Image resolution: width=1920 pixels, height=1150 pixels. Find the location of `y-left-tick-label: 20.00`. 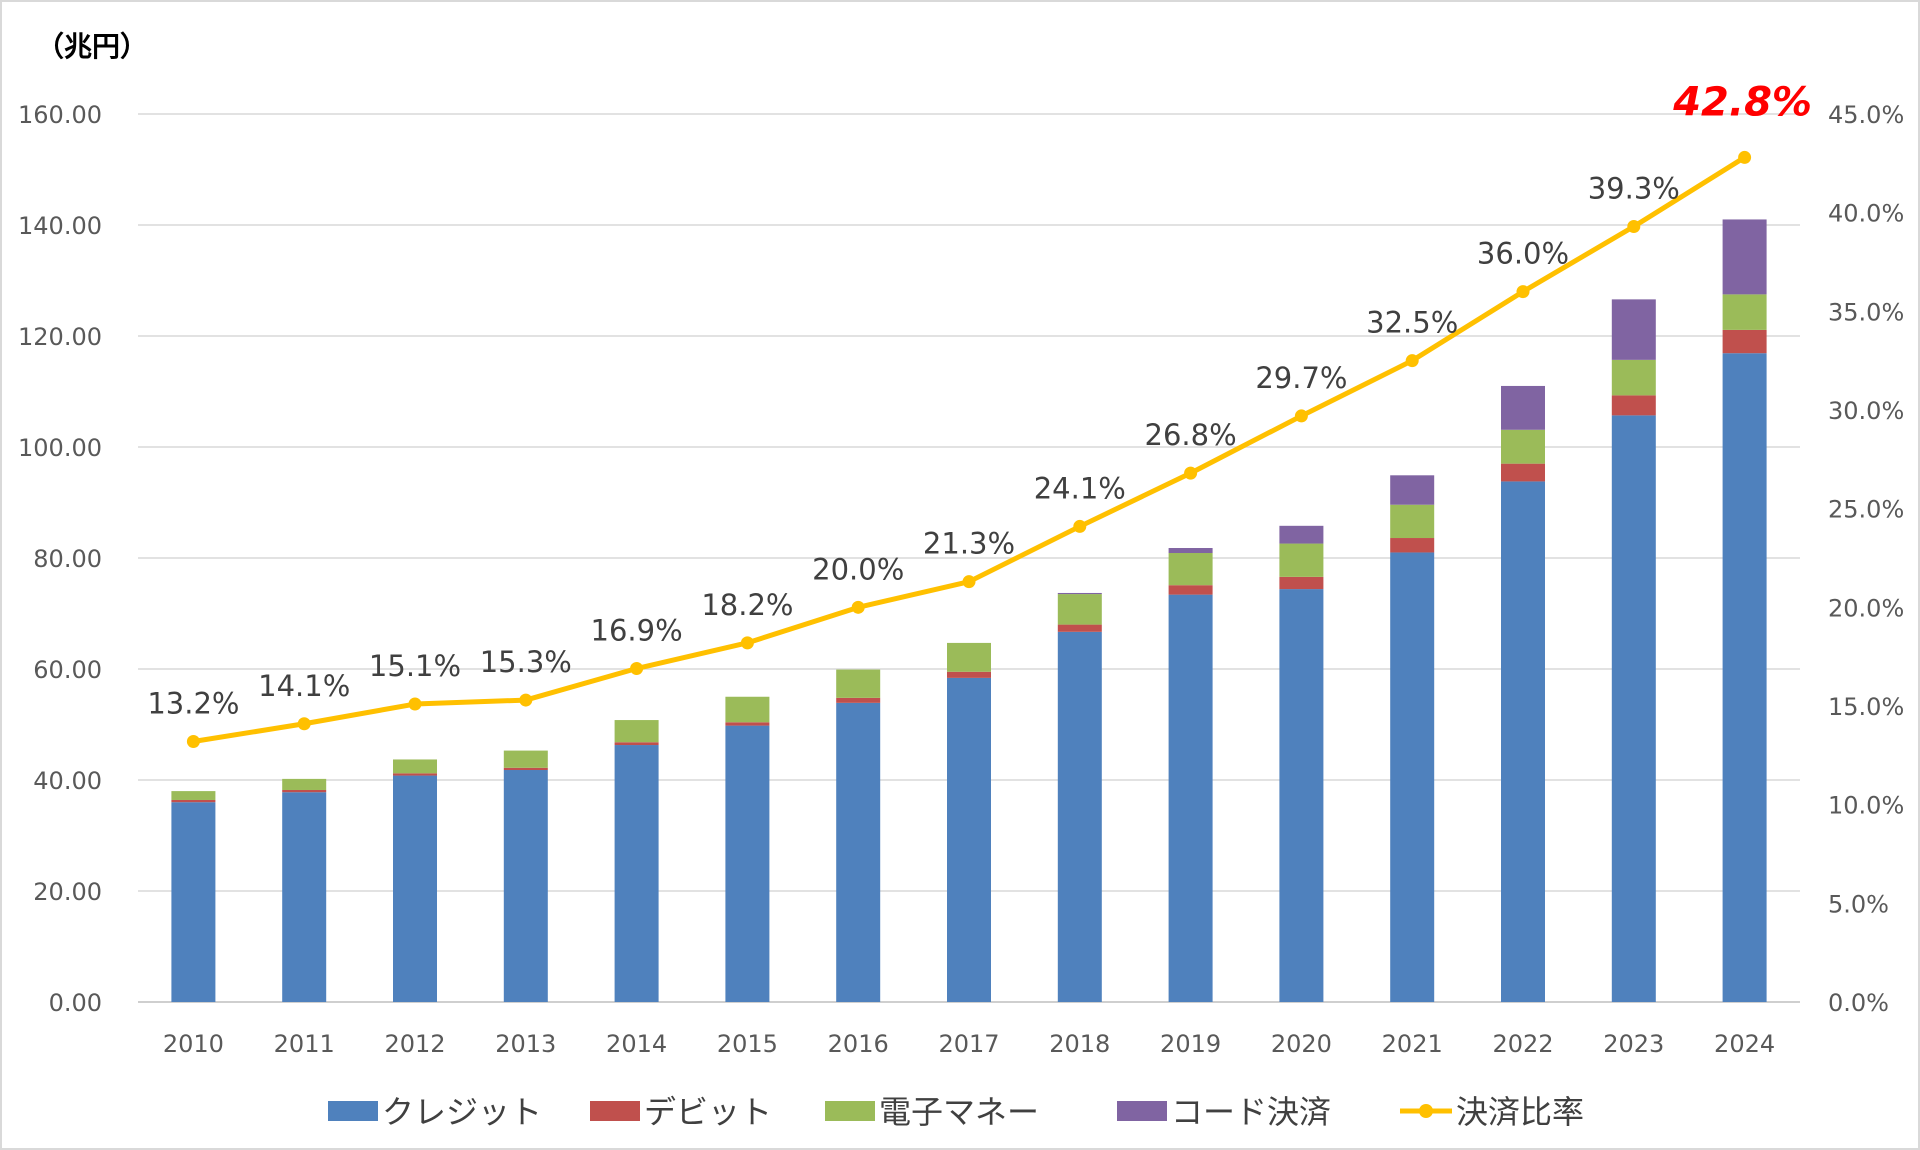

y-left-tick-label: 20.00 is located at coordinates (67, 892).